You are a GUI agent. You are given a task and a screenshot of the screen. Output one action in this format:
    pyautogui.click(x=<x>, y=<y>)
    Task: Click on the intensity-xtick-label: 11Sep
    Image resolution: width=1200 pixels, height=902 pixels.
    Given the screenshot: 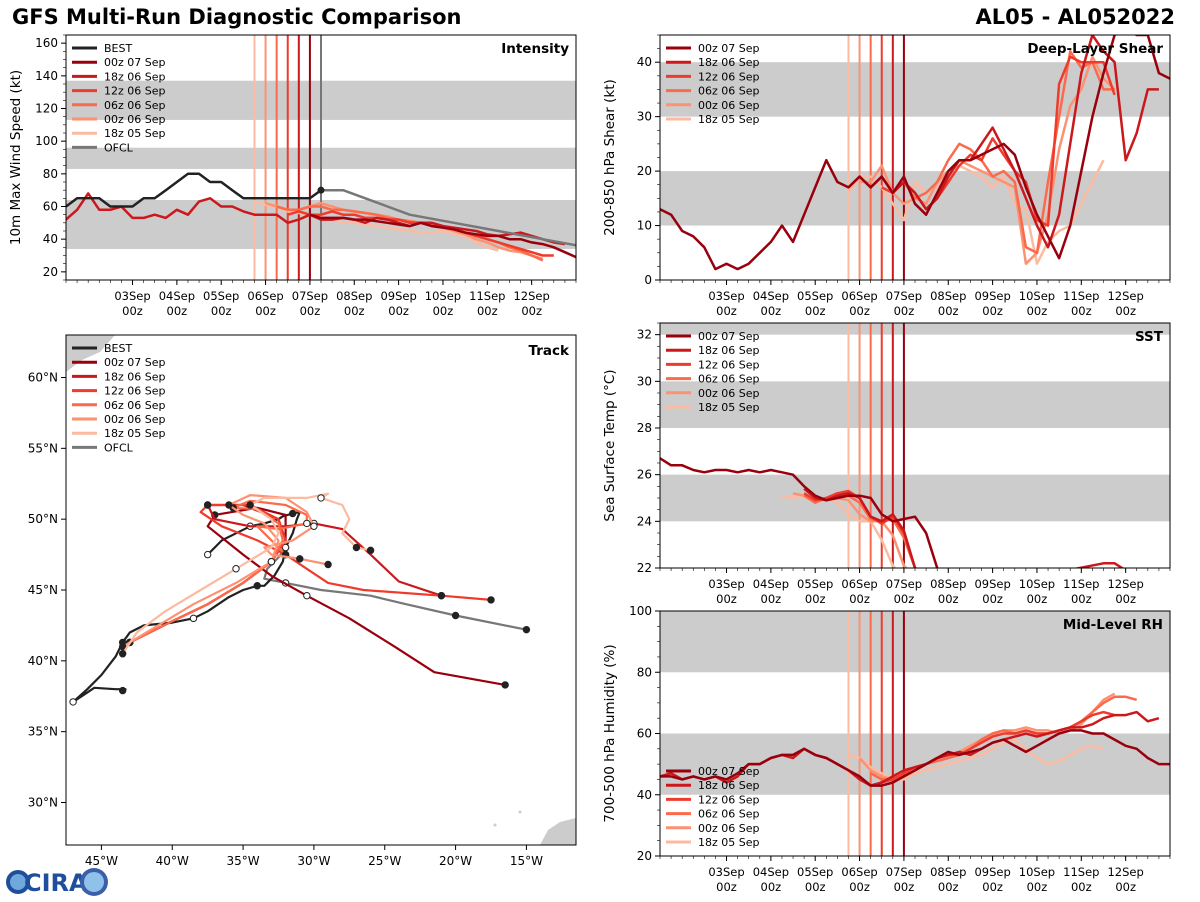 What is the action you would take?
    pyautogui.click(x=487, y=296)
    